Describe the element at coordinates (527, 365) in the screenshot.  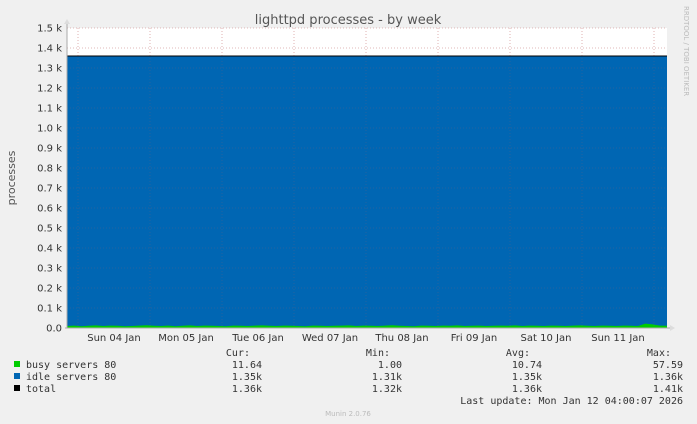
I see `legend-avg: 10.74` at that location.